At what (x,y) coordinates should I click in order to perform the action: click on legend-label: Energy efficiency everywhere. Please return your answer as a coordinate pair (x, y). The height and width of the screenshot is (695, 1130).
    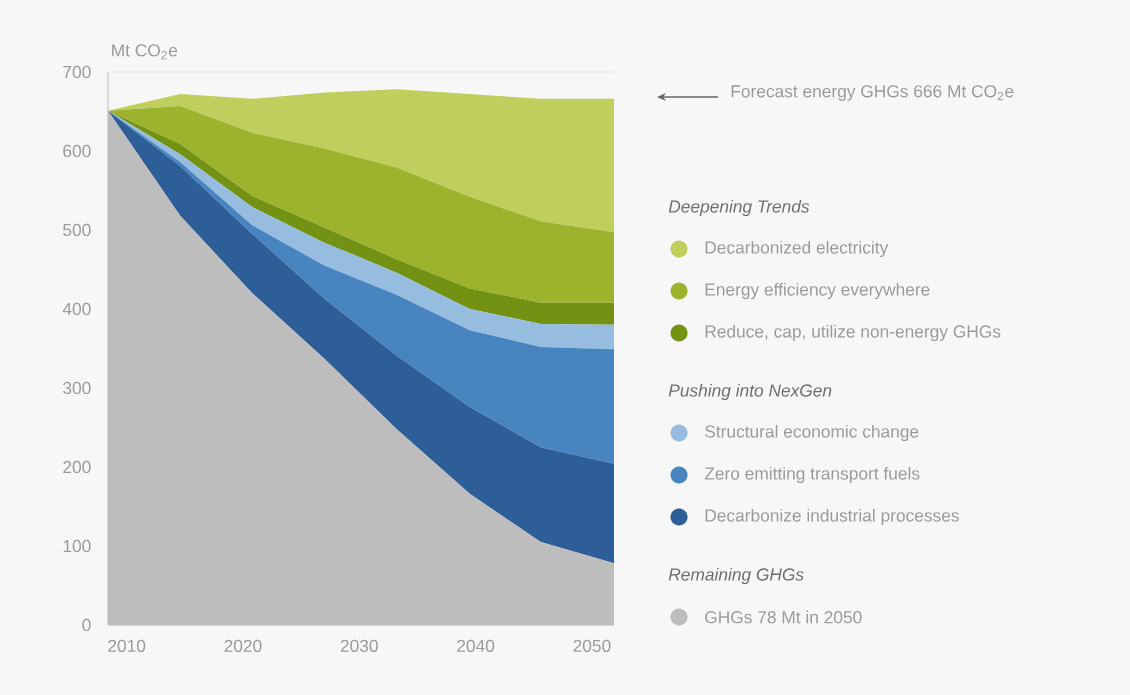
    Looking at the image, I should click on (817, 291).